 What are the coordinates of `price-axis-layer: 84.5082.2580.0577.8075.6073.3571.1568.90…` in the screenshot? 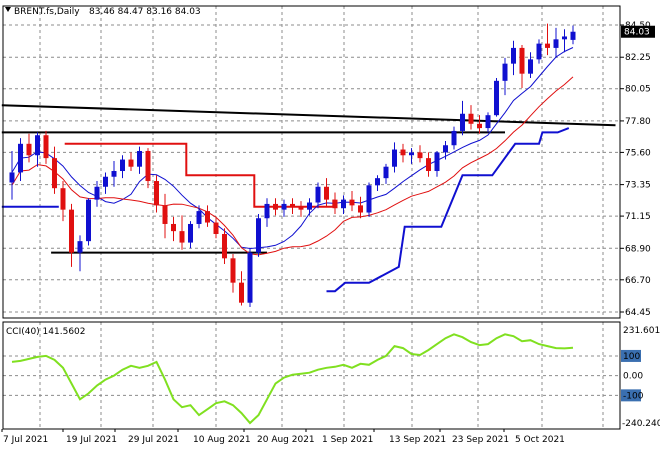 It's located at (640, 225).